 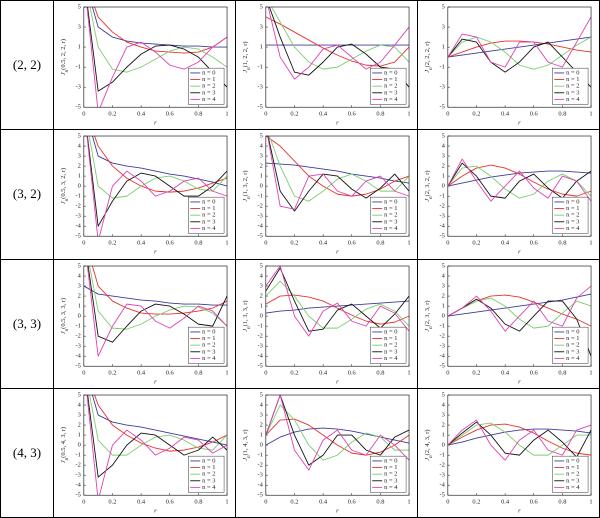 What do you see at coordinates (246, 56) in the screenshot?
I see `y-axis-label: Jn(1, 2, 2, r)` at bounding box center [246, 56].